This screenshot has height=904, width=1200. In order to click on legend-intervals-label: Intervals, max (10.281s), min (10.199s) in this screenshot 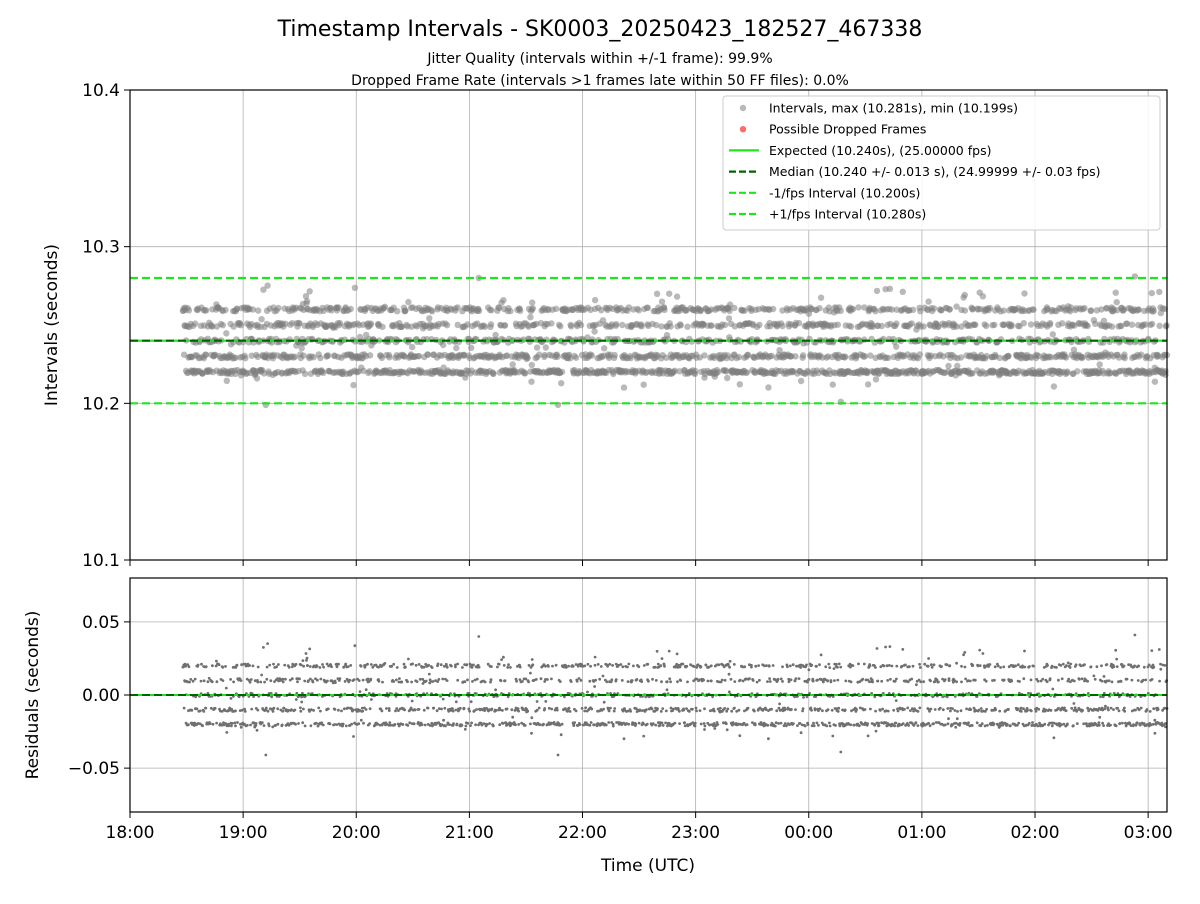, I will do `click(893, 108)`.